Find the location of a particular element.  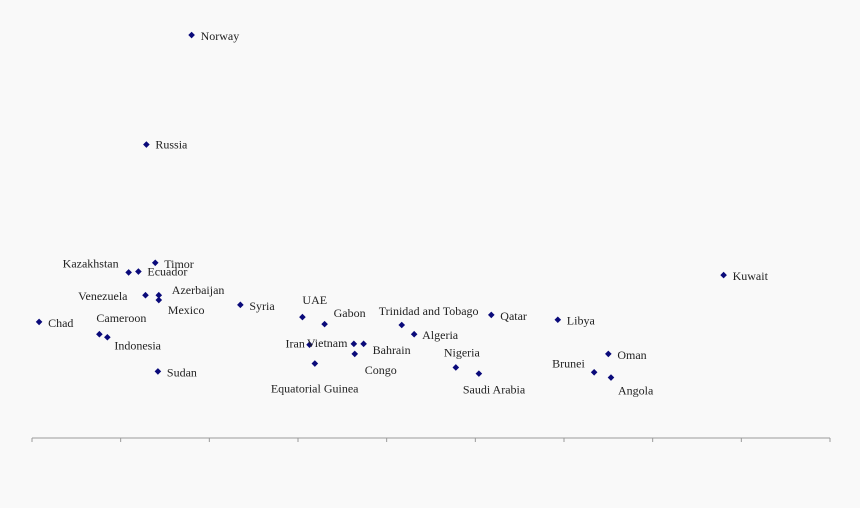

label-russia: Russia is located at coordinates (171, 145).